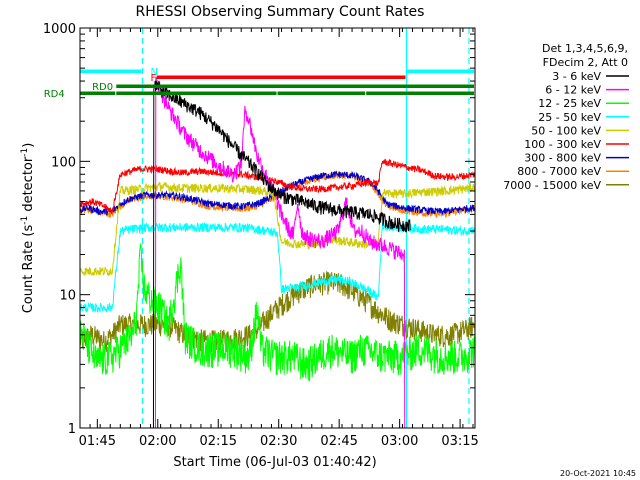 The height and width of the screenshot is (480, 640). What do you see at coordinates (59, 29) in the screenshot?
I see `y-tick-label-3: 1000` at bounding box center [59, 29].